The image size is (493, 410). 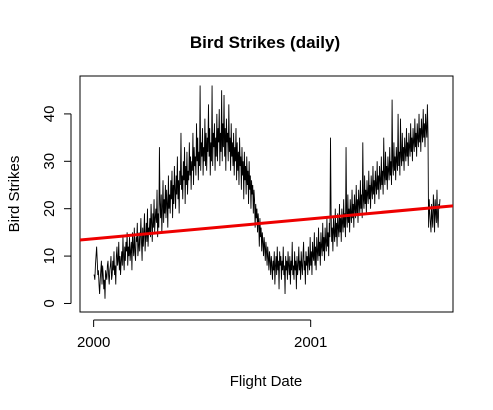 What do you see at coordinates (14, 194) in the screenshot?
I see `y-axis-label: Bird Strikes` at bounding box center [14, 194].